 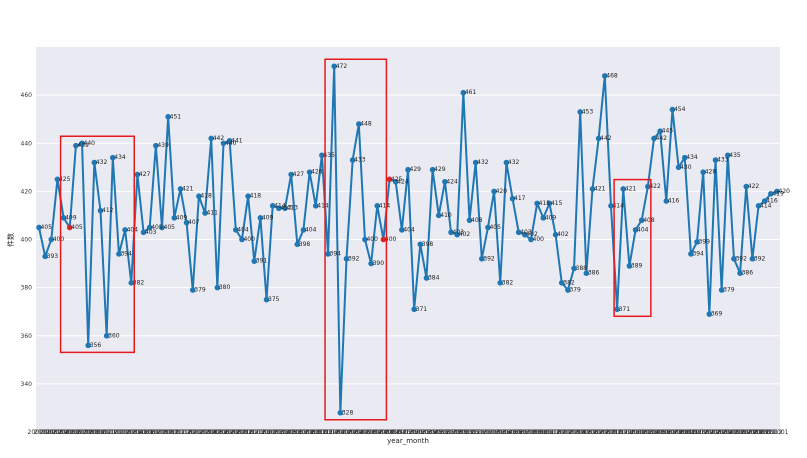 What do you see at coordinates (733, 432) in the screenshot?
I see `x-tick-label: 200906` at bounding box center [733, 432].